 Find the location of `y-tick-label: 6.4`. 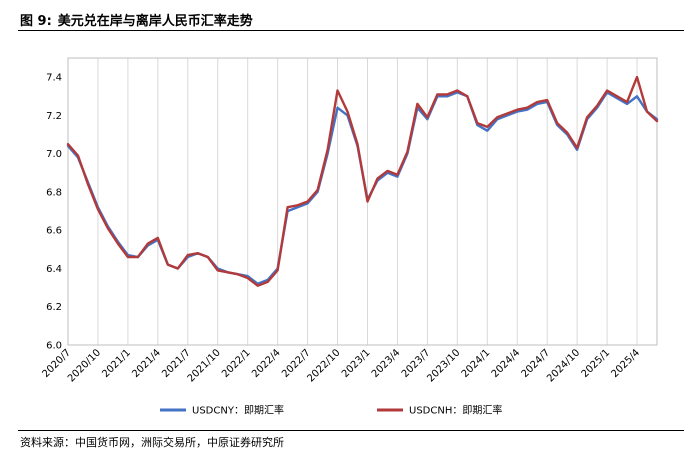

y-tick-label: 6.4 is located at coordinates (54, 269).